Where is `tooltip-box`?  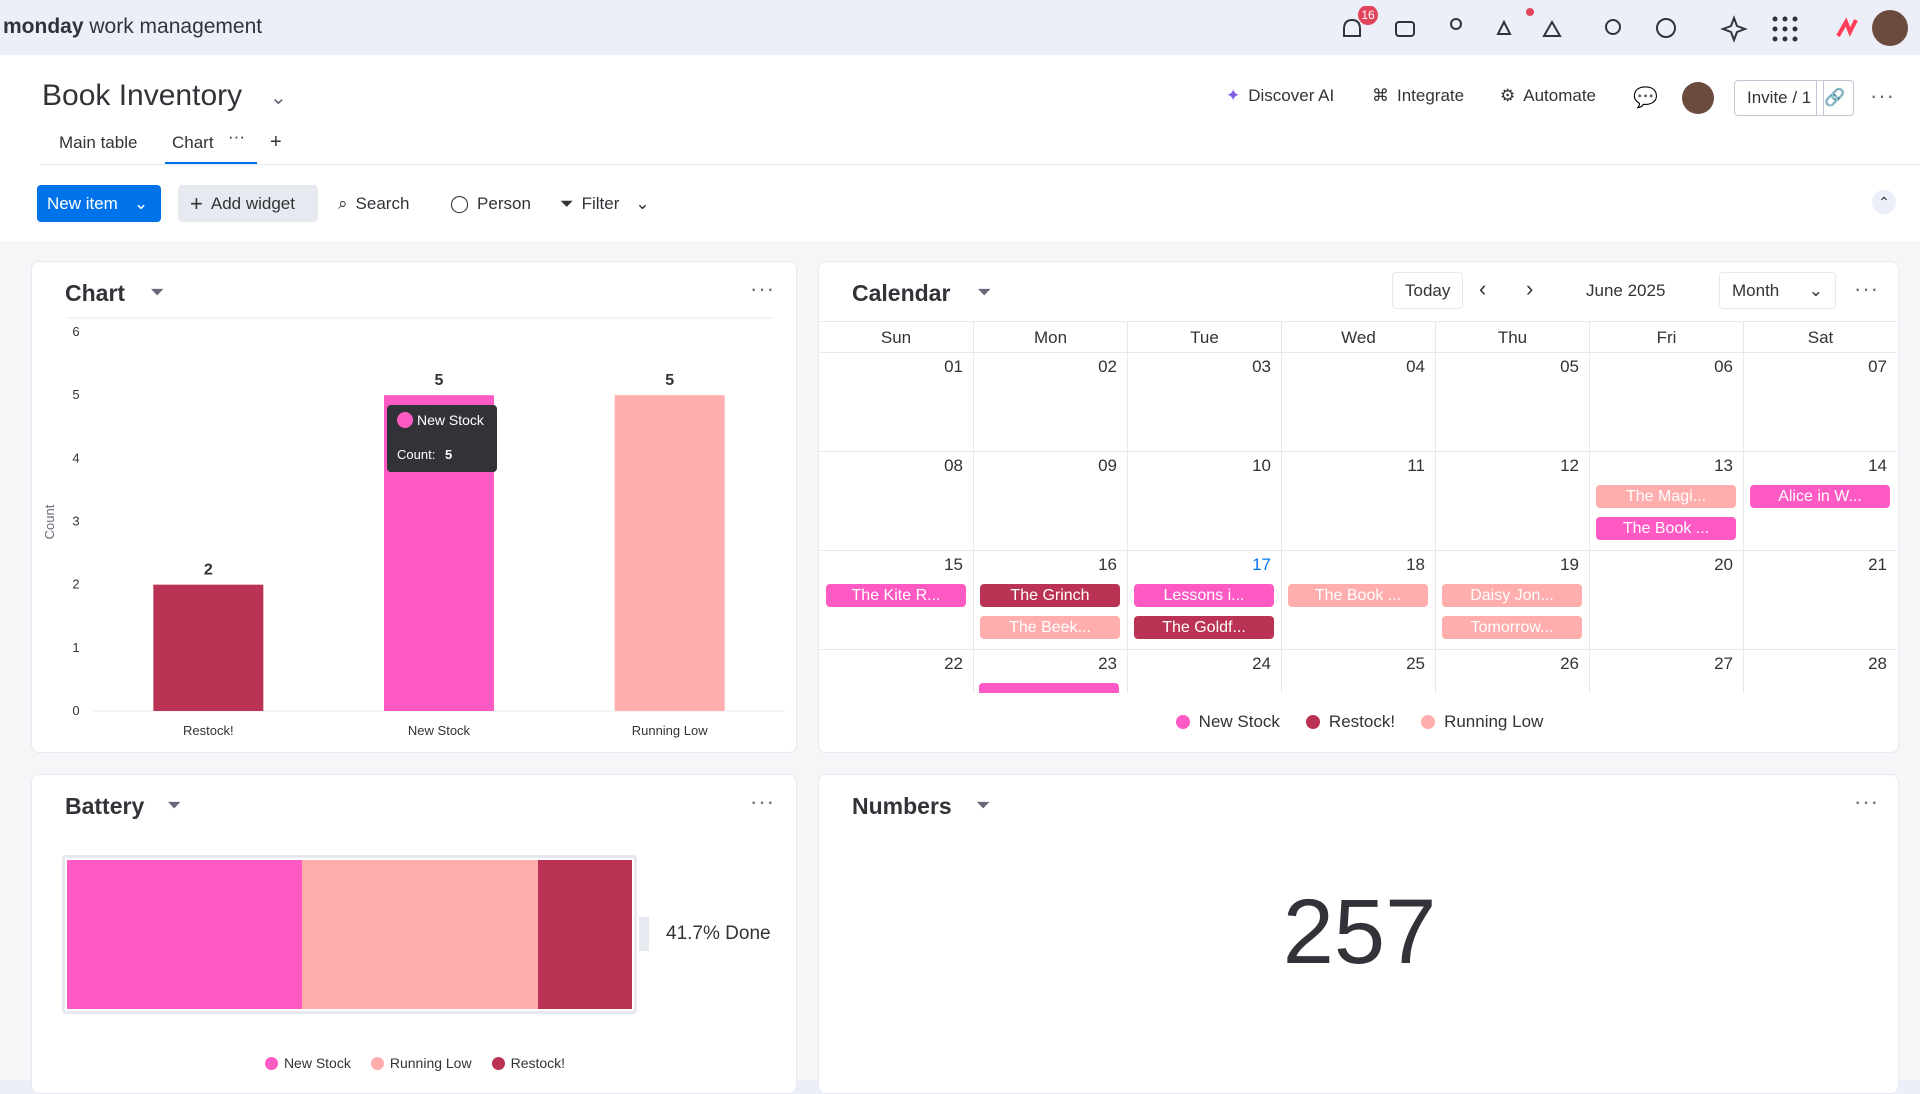 tooltip-box is located at coordinates (442, 438).